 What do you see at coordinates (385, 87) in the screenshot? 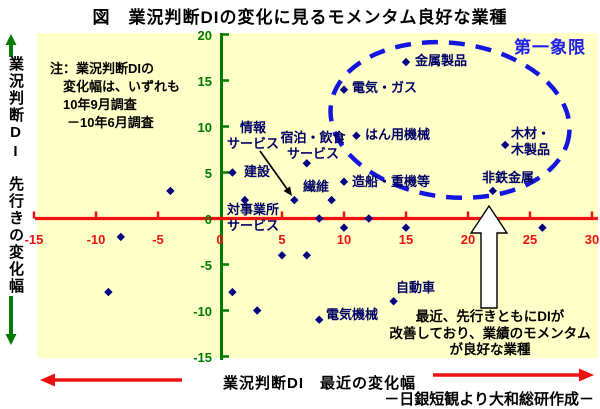
I see `industry-label: 電気・ガス` at bounding box center [385, 87].